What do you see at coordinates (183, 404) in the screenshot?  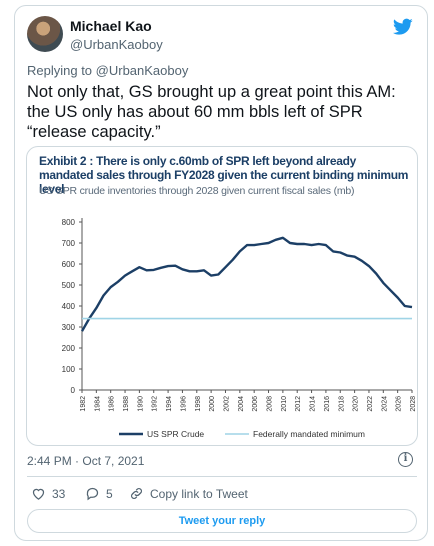 I see `x-tick-label: 1996` at bounding box center [183, 404].